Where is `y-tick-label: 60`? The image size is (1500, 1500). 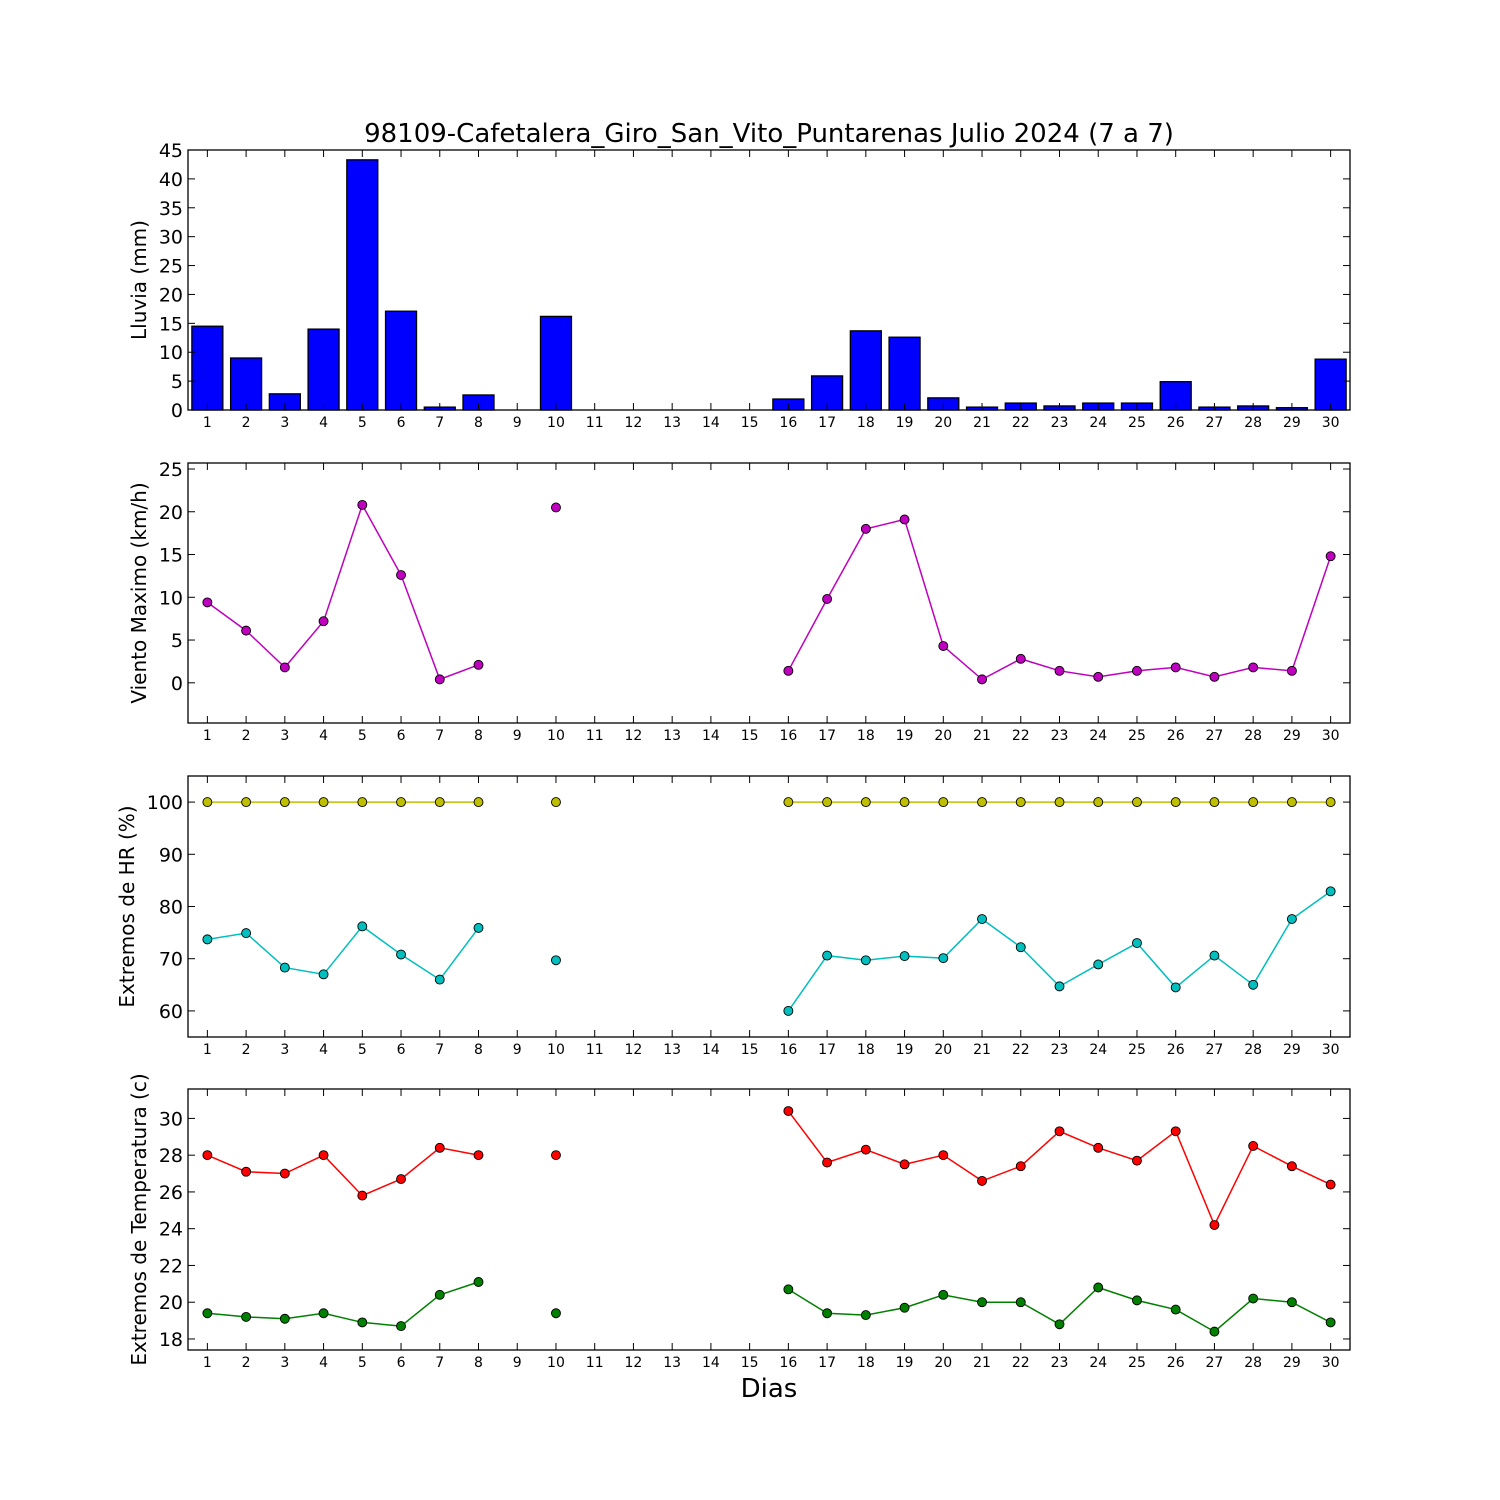 y-tick-label: 60 is located at coordinates (171, 1012).